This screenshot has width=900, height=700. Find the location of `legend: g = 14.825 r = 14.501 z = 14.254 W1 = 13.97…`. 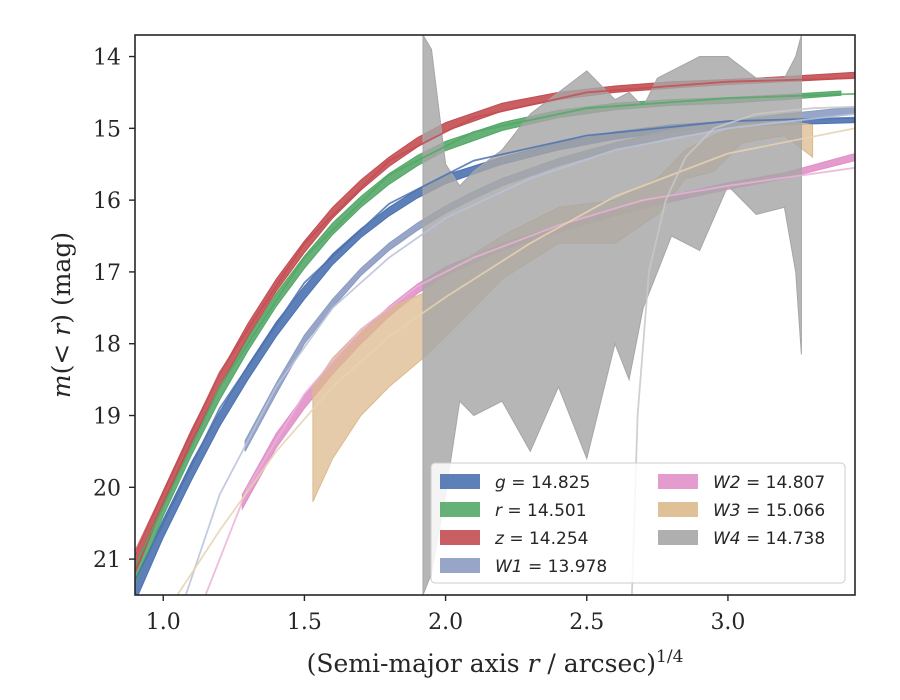

legend: g = 14.825 r = 14.501 z = 14.254 W1 = 13.97… is located at coordinates (638, 523).